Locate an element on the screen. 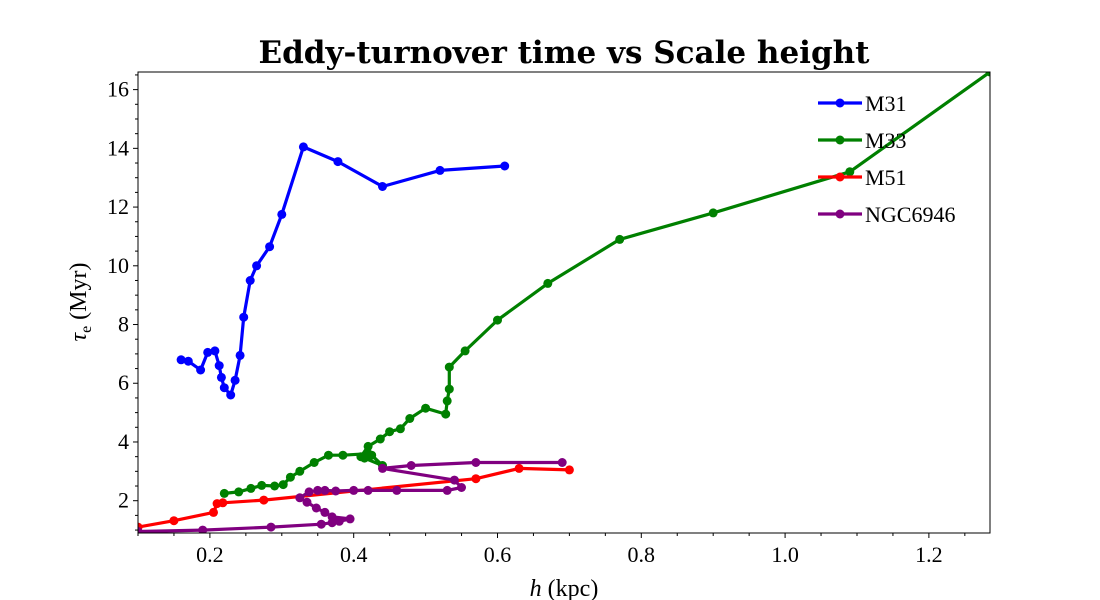  y-tick-label: 10 is located at coordinates (118, 265).